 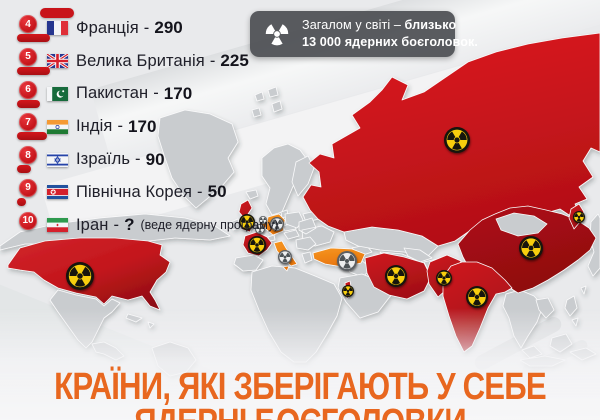 I want to click on list-item-united-kingdom: 5 Велика Британія - 225, so click(x=147, y=61).